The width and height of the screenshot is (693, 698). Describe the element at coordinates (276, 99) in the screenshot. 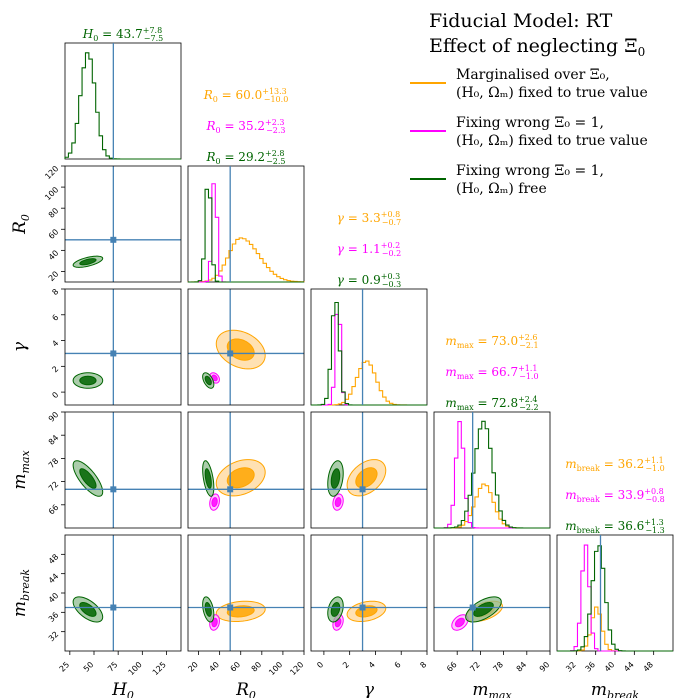

I see `diag-title-minus: −10.0` at that location.